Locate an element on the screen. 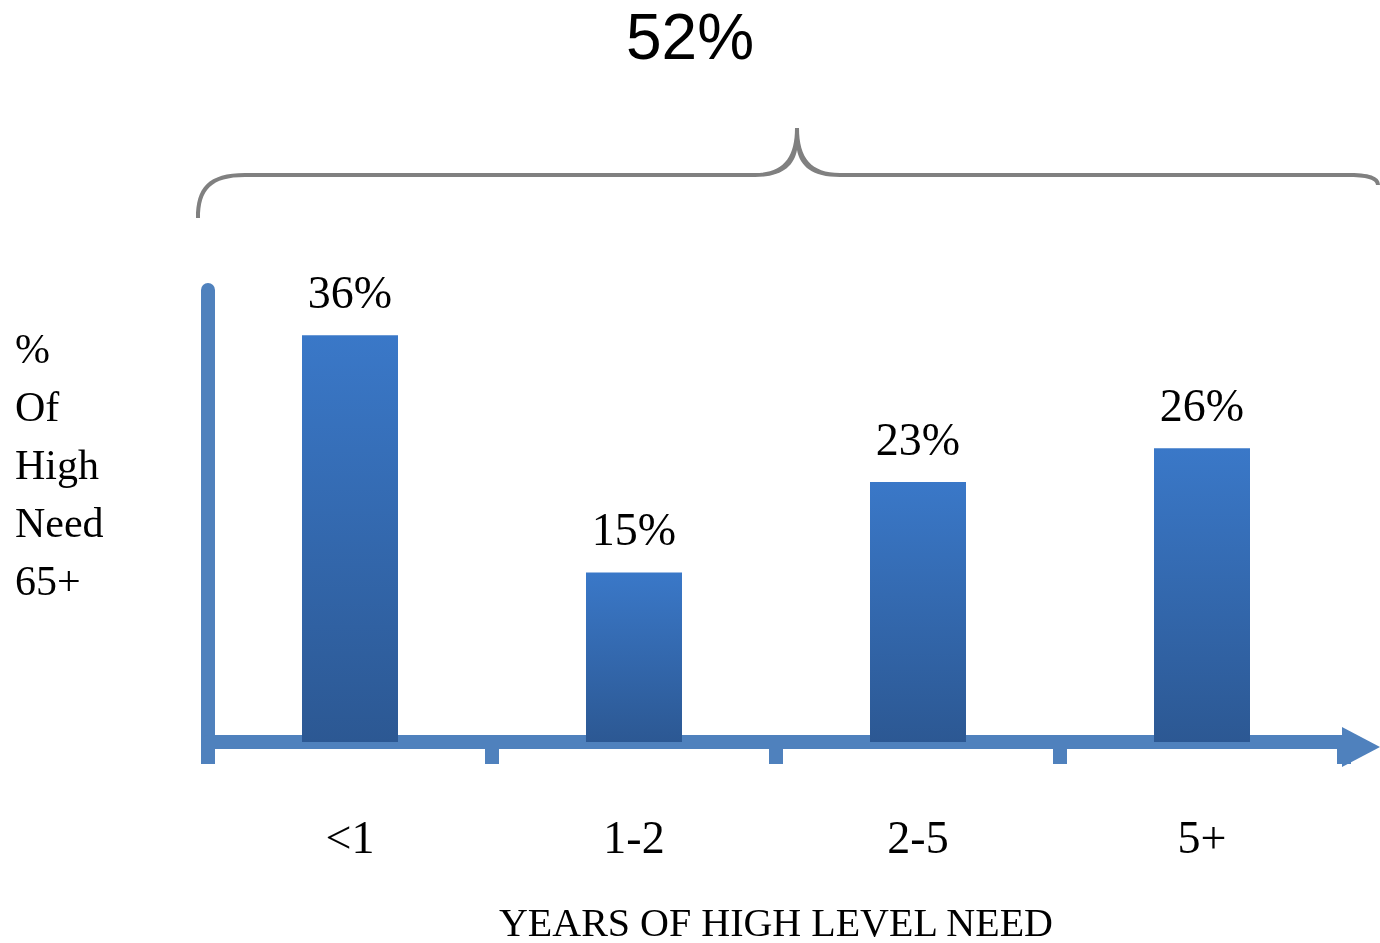 This screenshot has width=1380, height=943. data-label: 15% is located at coordinates (634, 529).